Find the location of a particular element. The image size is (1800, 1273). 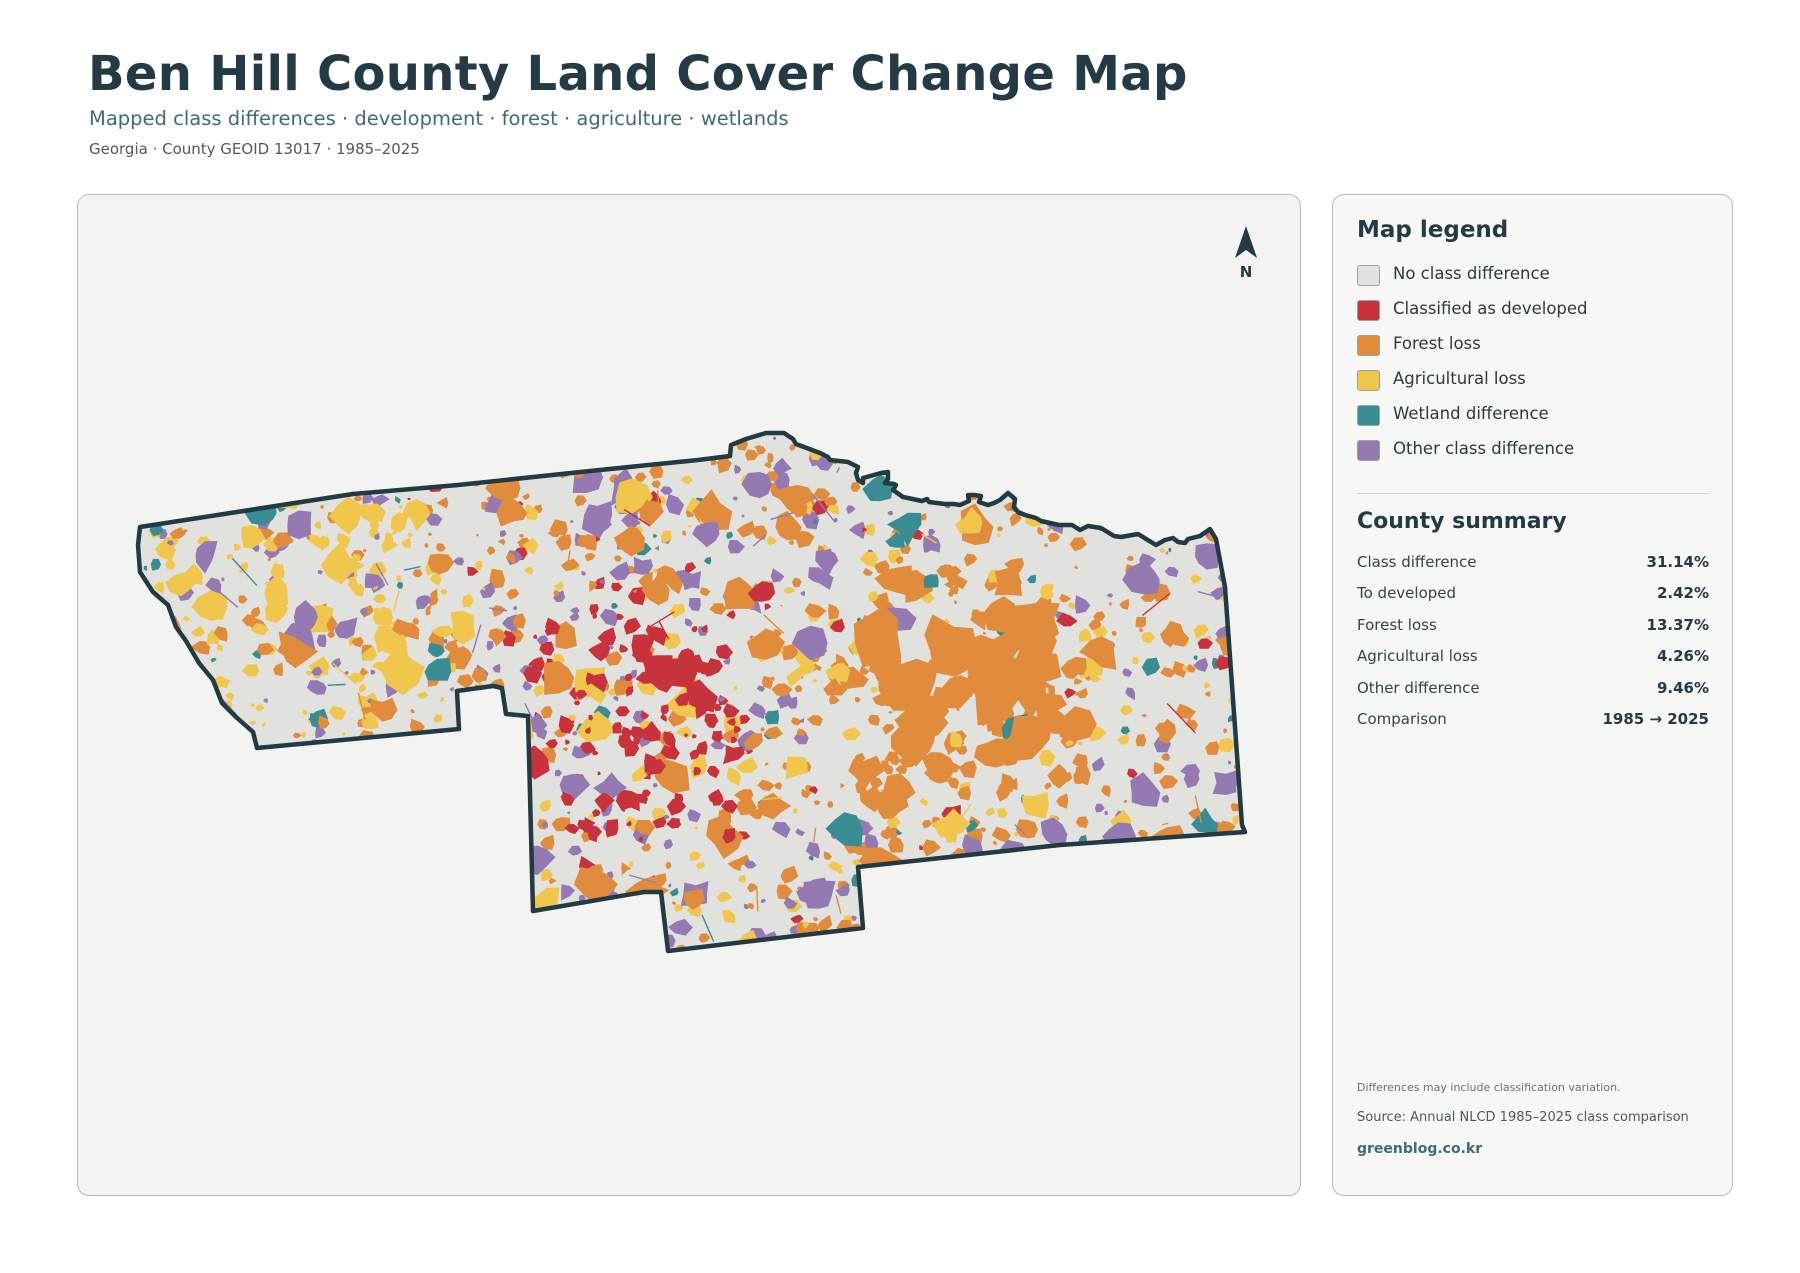

legend-item-wetland: Wetland difference is located at coordinates (1527, 422).